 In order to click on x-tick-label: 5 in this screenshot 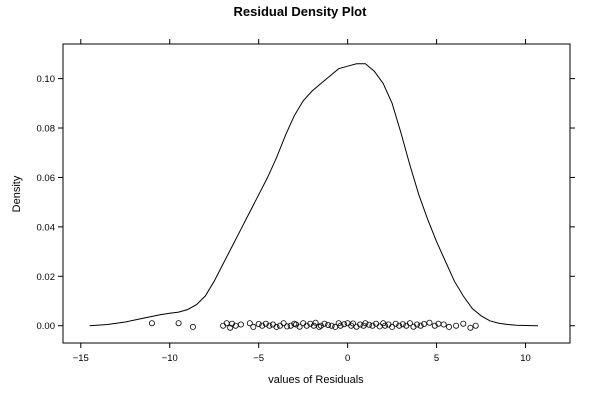, I will do `click(436, 358)`.